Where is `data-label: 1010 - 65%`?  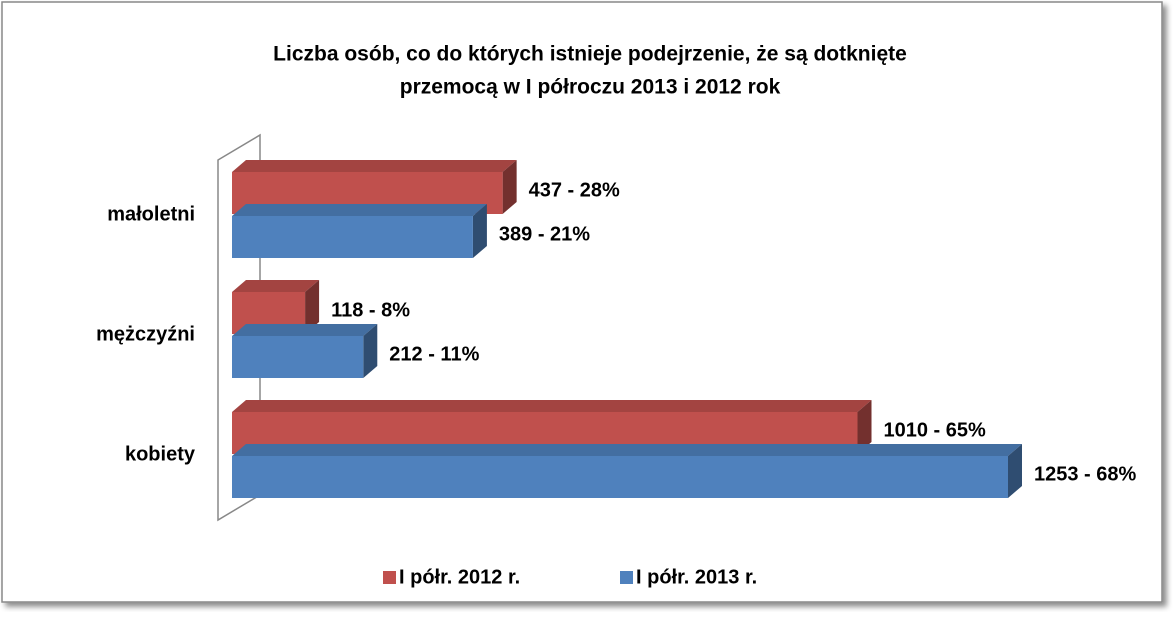
data-label: 1010 - 65% is located at coordinates (935, 430).